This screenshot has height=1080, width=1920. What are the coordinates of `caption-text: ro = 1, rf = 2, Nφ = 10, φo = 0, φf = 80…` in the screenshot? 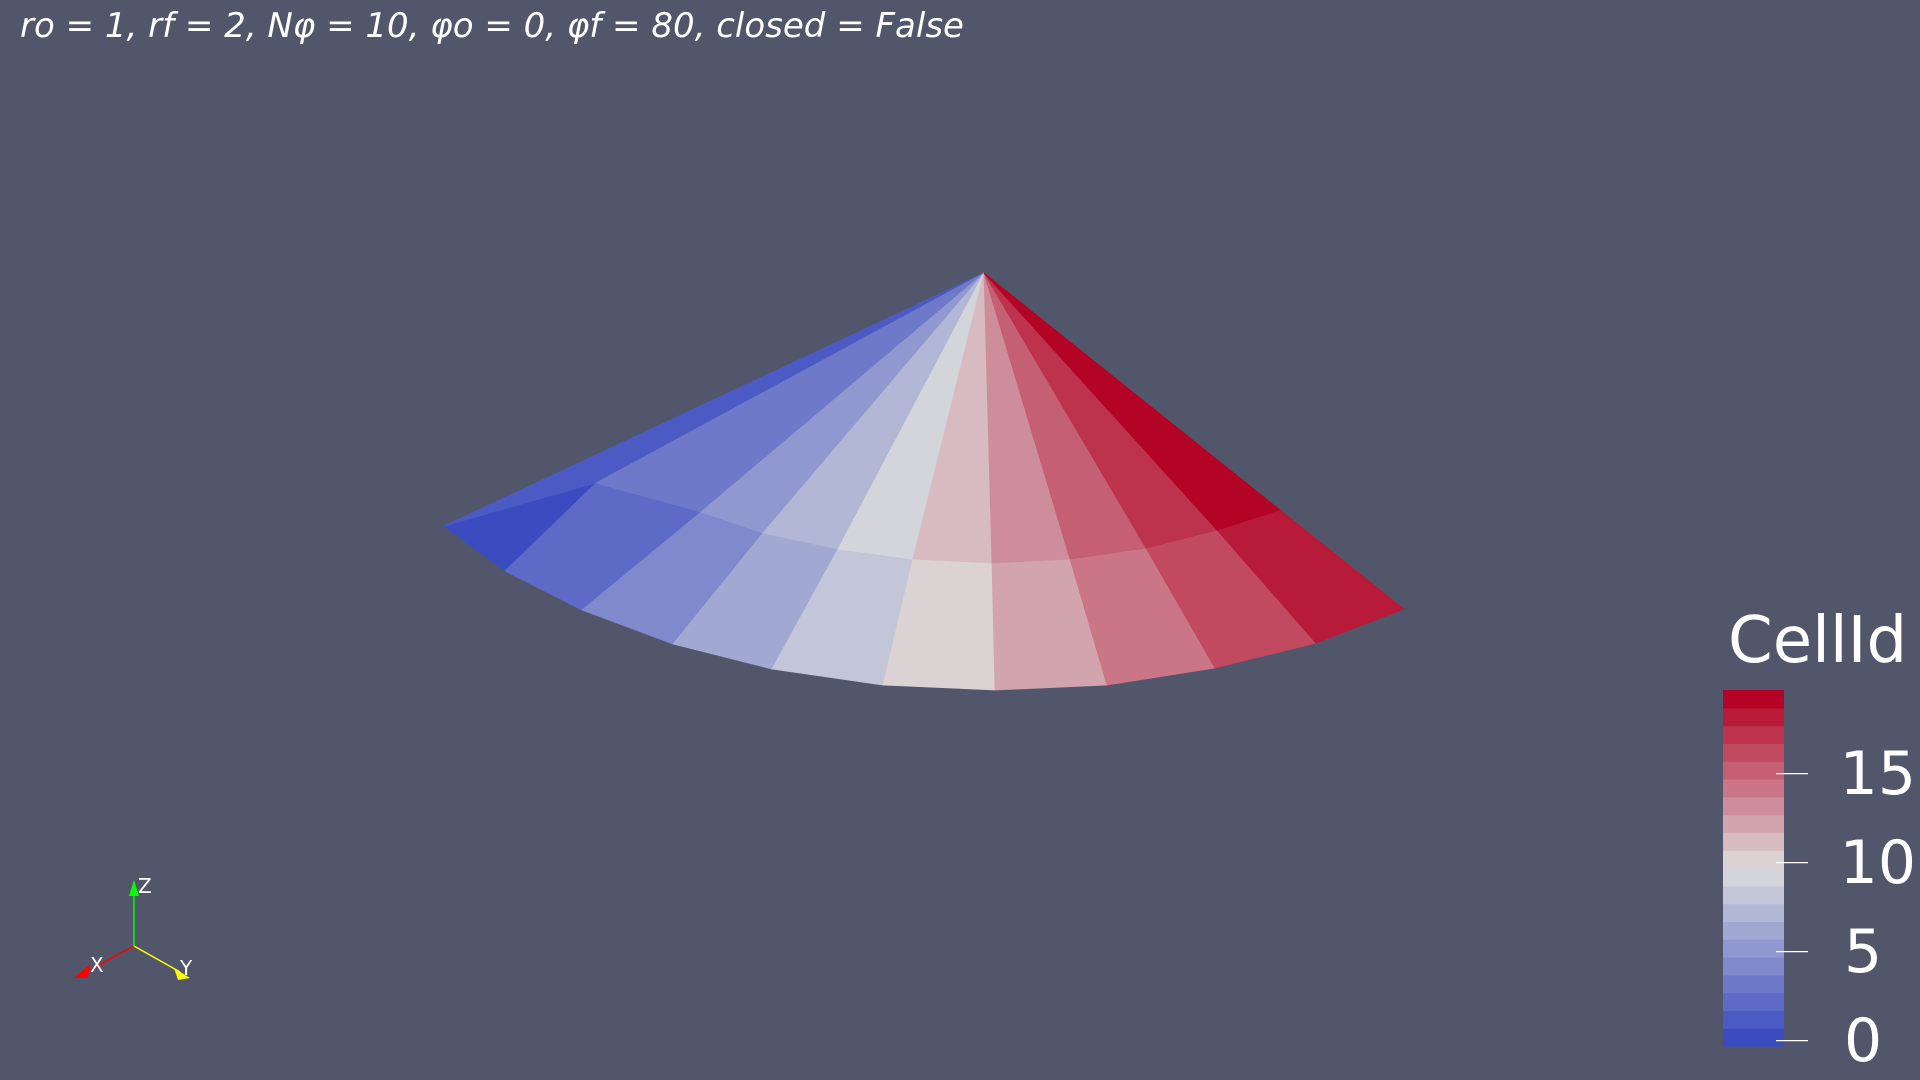 It's located at (492, 26).